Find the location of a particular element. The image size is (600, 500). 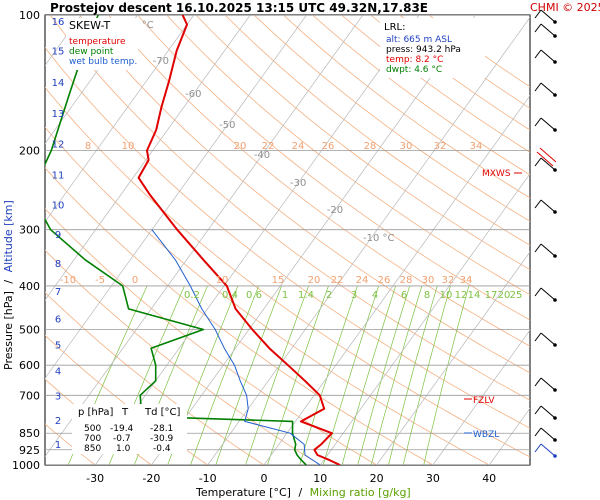

table-cell: -0.7 is located at coordinates (122, 439).